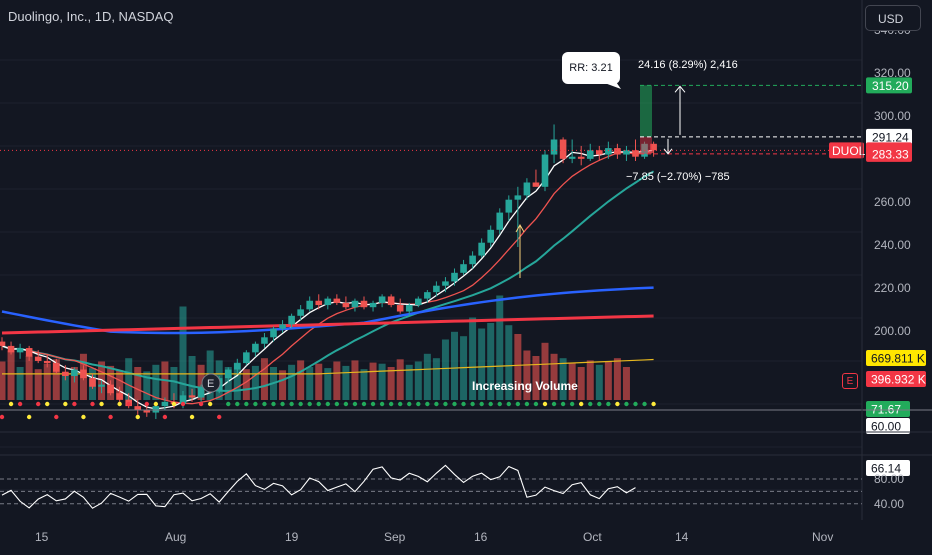  What do you see at coordinates (850, 381) in the screenshot?
I see `earnings-icon: E` at bounding box center [850, 381].